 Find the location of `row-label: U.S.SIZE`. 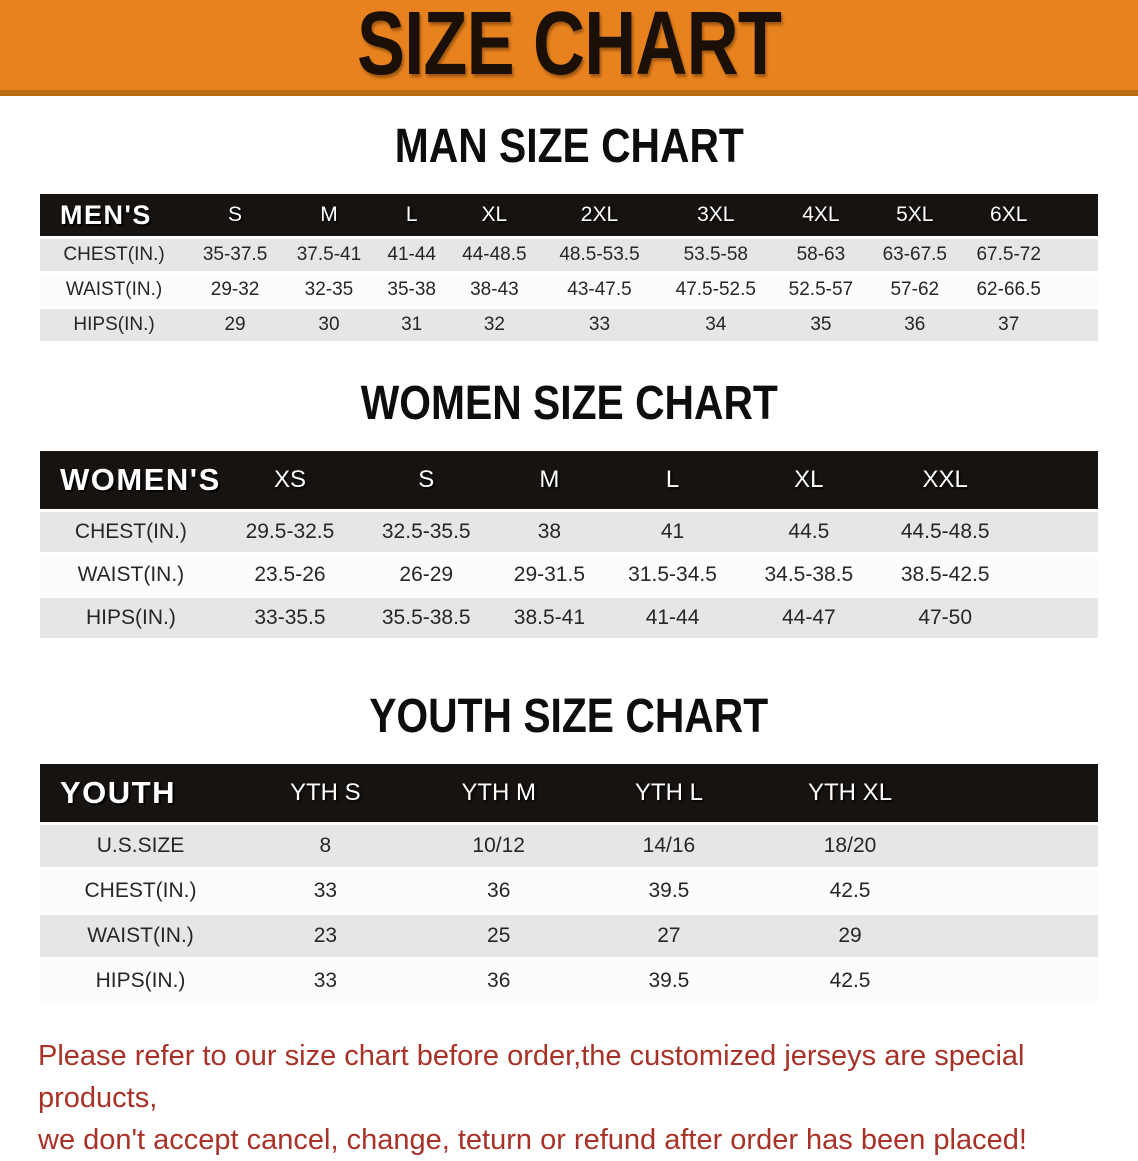

row-label: U.S.SIZE is located at coordinates (140, 845).